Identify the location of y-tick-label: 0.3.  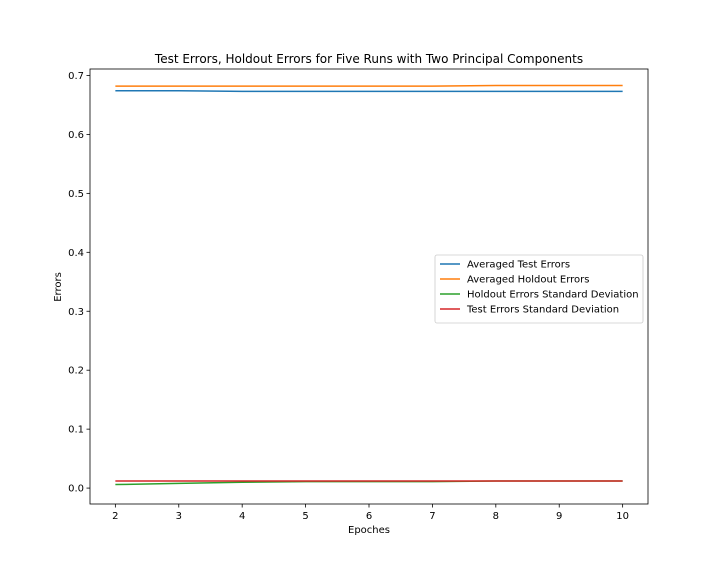
(76, 312).